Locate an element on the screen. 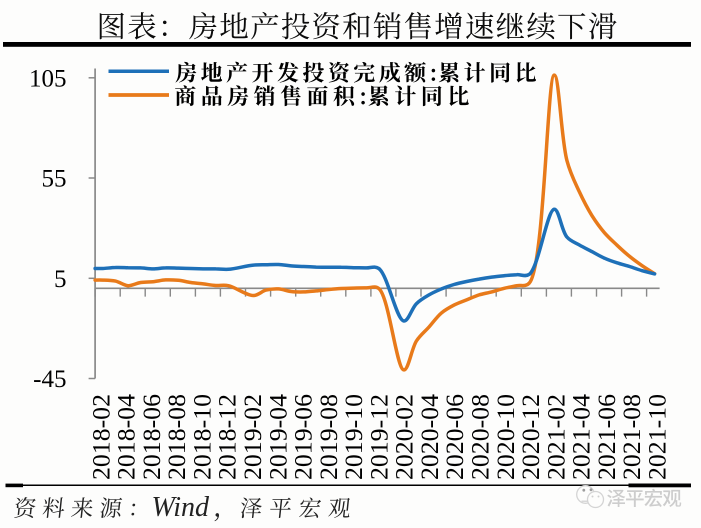 This screenshot has width=701, height=528. svg-text: Wind is located at coordinates (181, 507).